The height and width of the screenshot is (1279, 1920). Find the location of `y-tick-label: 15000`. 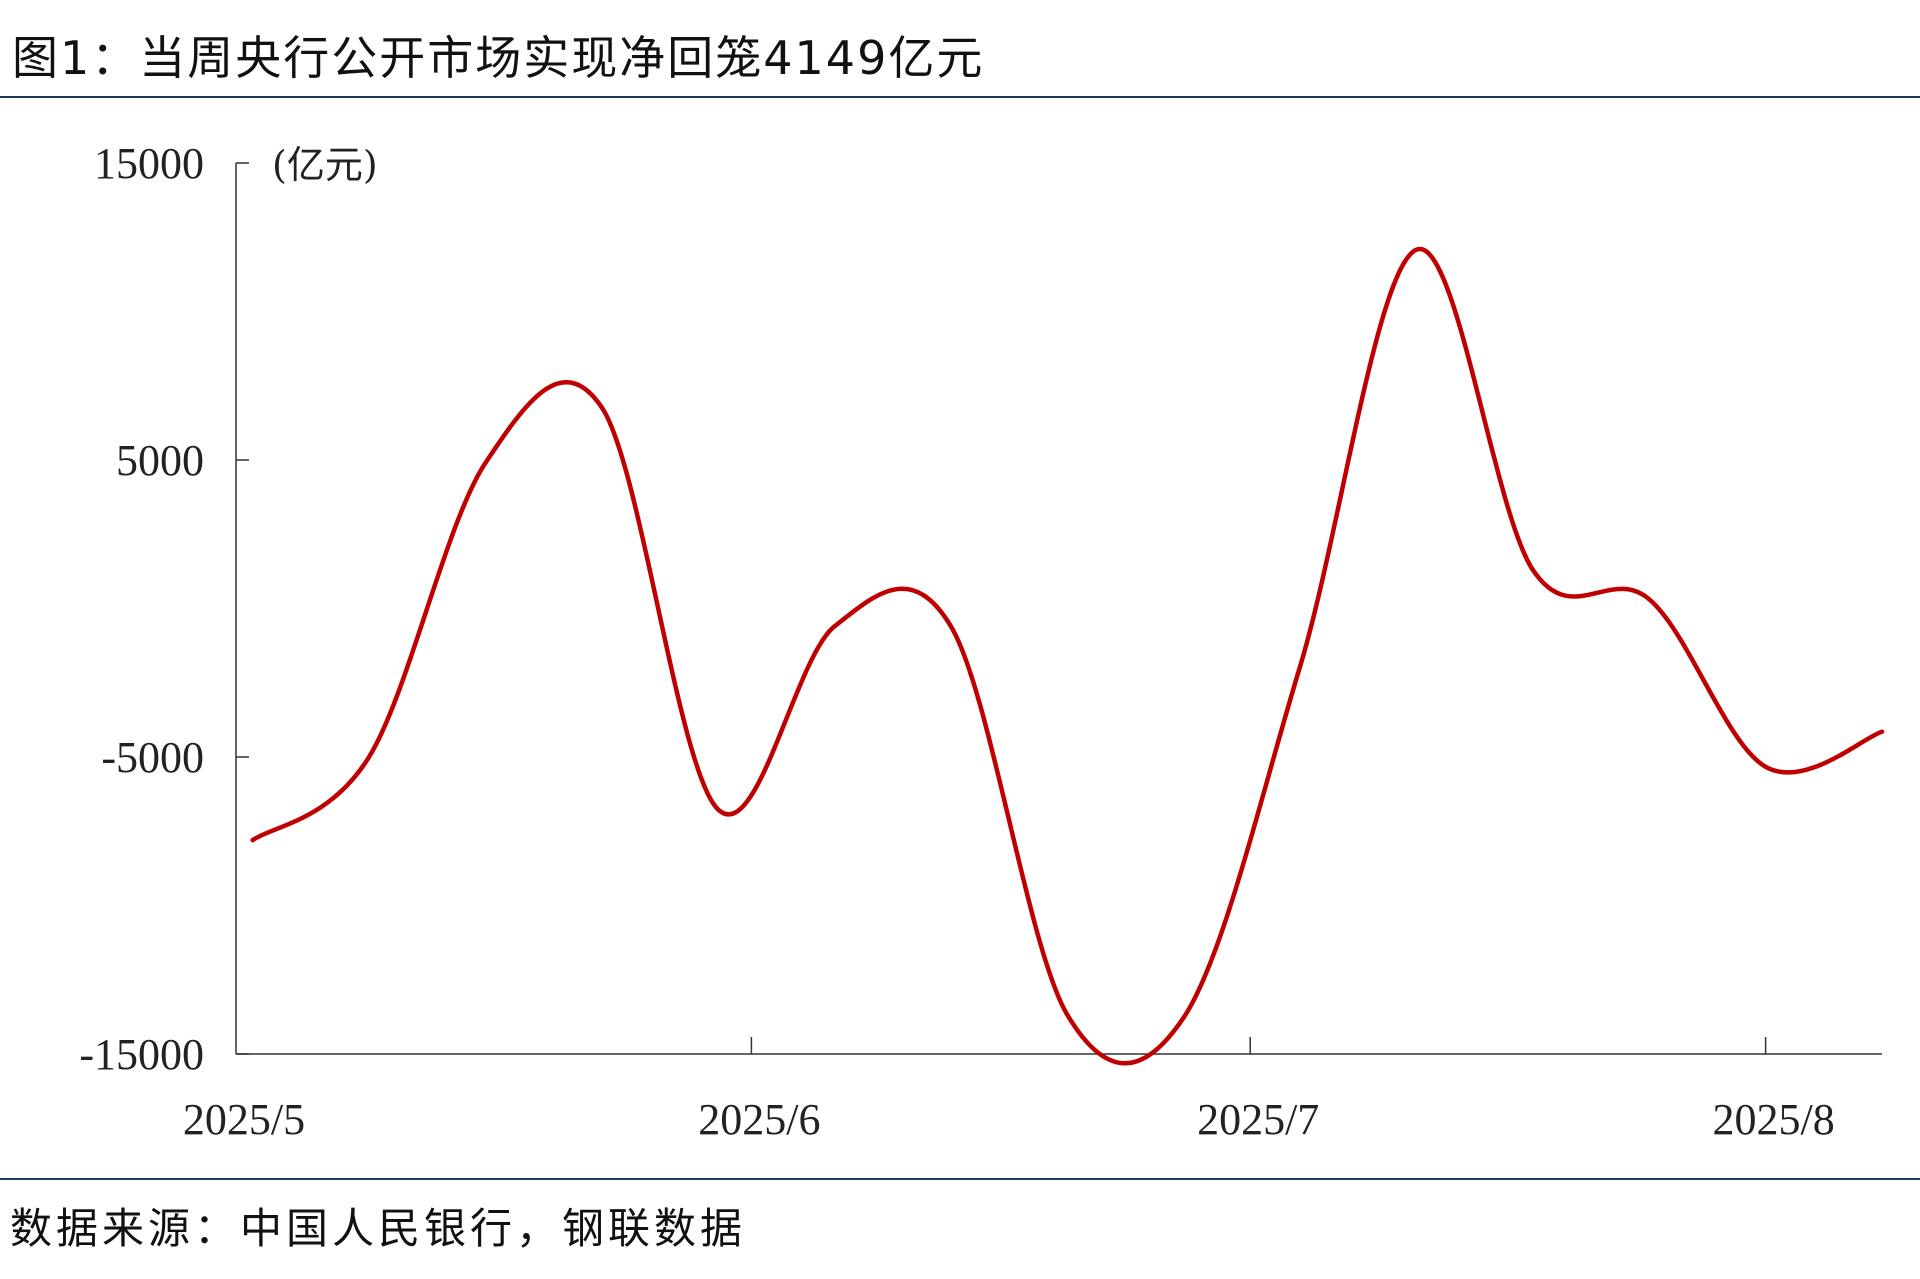

y-tick-label: 15000 is located at coordinates (149, 163).